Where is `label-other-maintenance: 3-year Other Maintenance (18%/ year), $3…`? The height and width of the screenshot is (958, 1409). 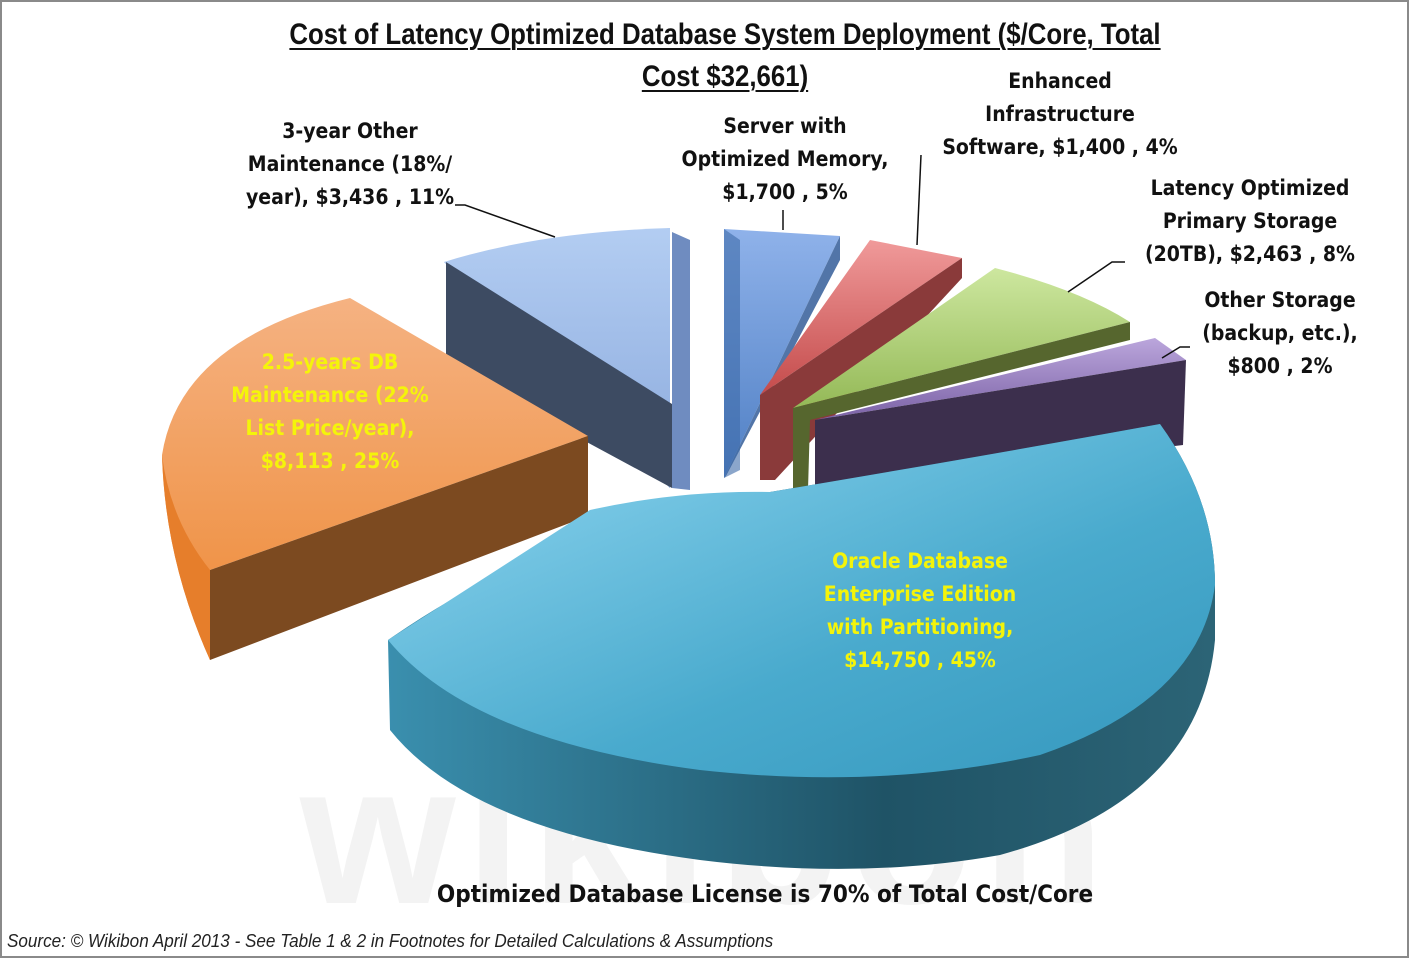 label-other-maintenance: 3-year Other Maintenance (18%/ year), $3… is located at coordinates (350, 164).